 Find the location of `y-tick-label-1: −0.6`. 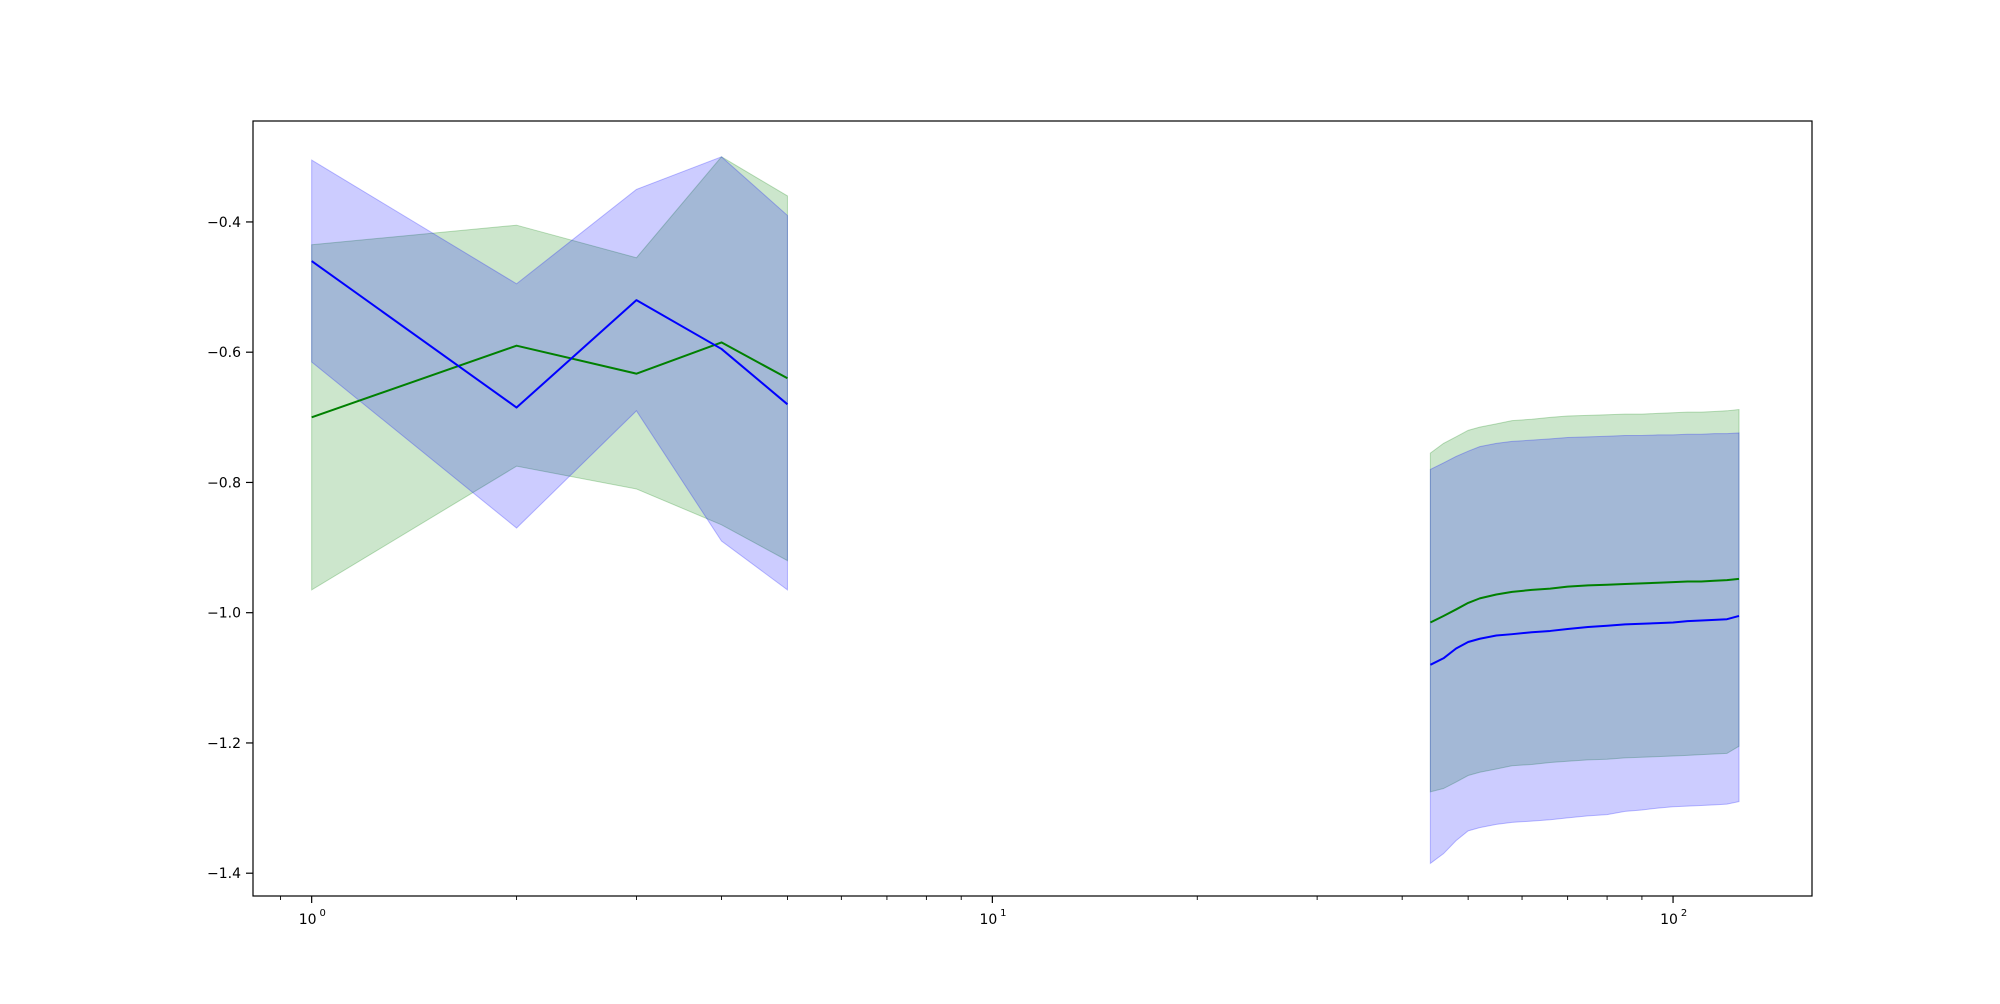

y-tick-label-1: −0.6 is located at coordinates (224, 353).